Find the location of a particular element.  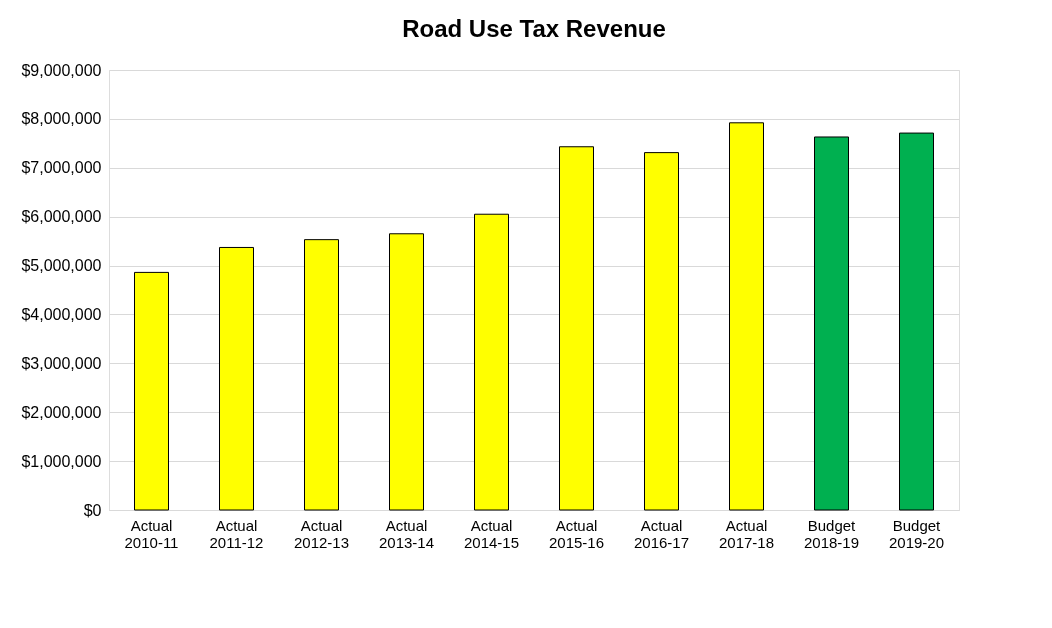

x-tick-label: Actual 2016-17 is located at coordinates (661, 533).